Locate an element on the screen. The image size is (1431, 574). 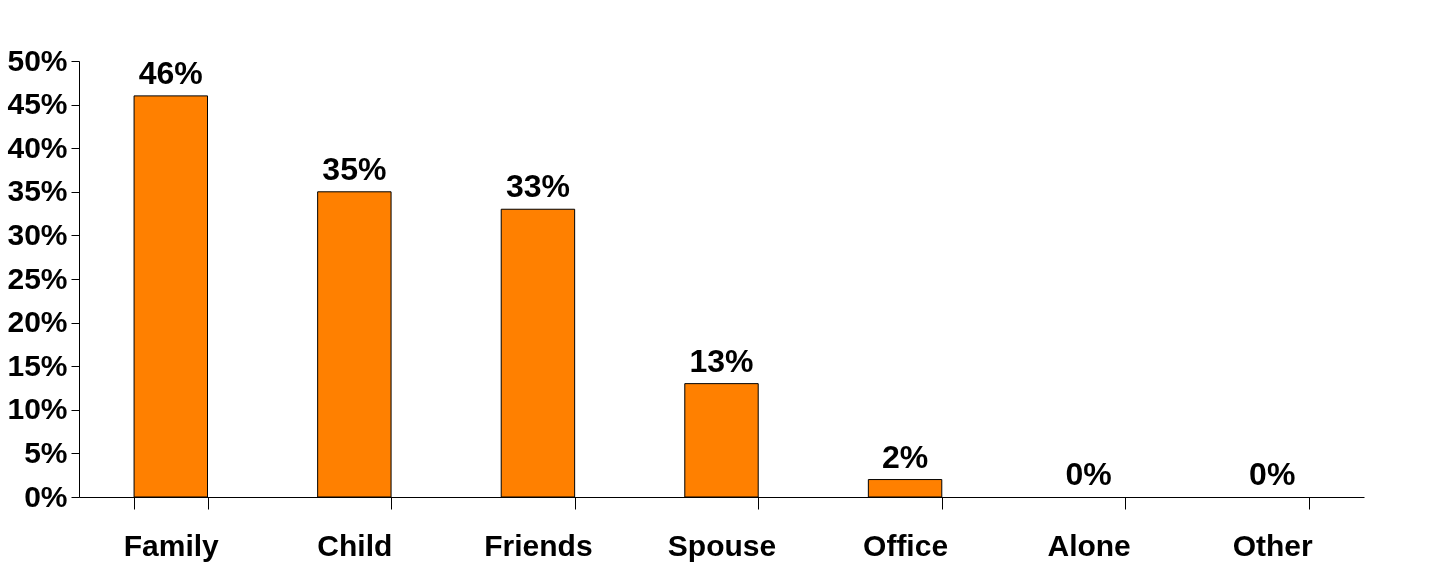
x-tick-label: Friends is located at coordinates (538, 545).